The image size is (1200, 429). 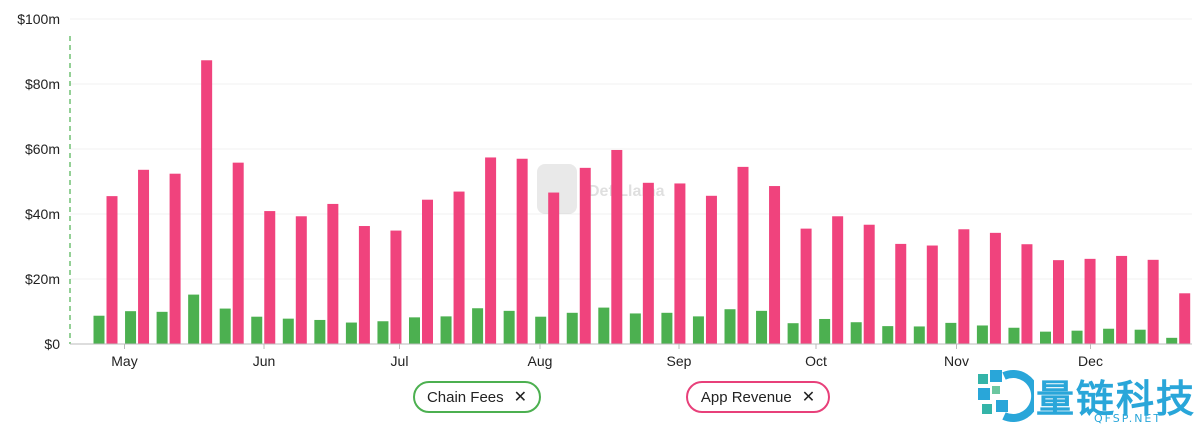 What do you see at coordinates (679, 361) in the screenshot?
I see `x-tick-label: Sep` at bounding box center [679, 361].